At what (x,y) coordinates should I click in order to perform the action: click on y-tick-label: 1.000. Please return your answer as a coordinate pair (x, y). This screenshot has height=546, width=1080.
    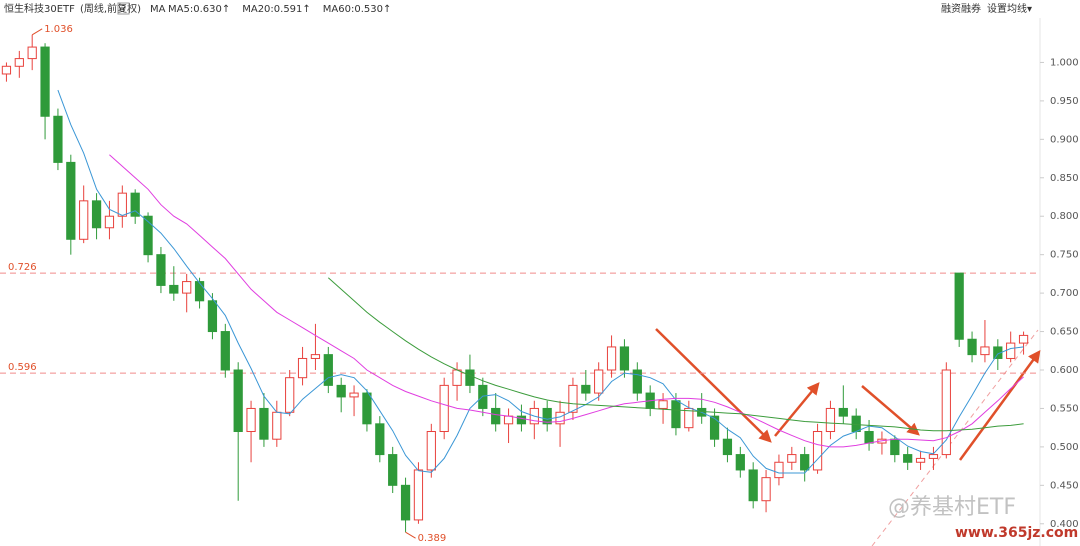
    Looking at the image, I should click on (1064, 62).